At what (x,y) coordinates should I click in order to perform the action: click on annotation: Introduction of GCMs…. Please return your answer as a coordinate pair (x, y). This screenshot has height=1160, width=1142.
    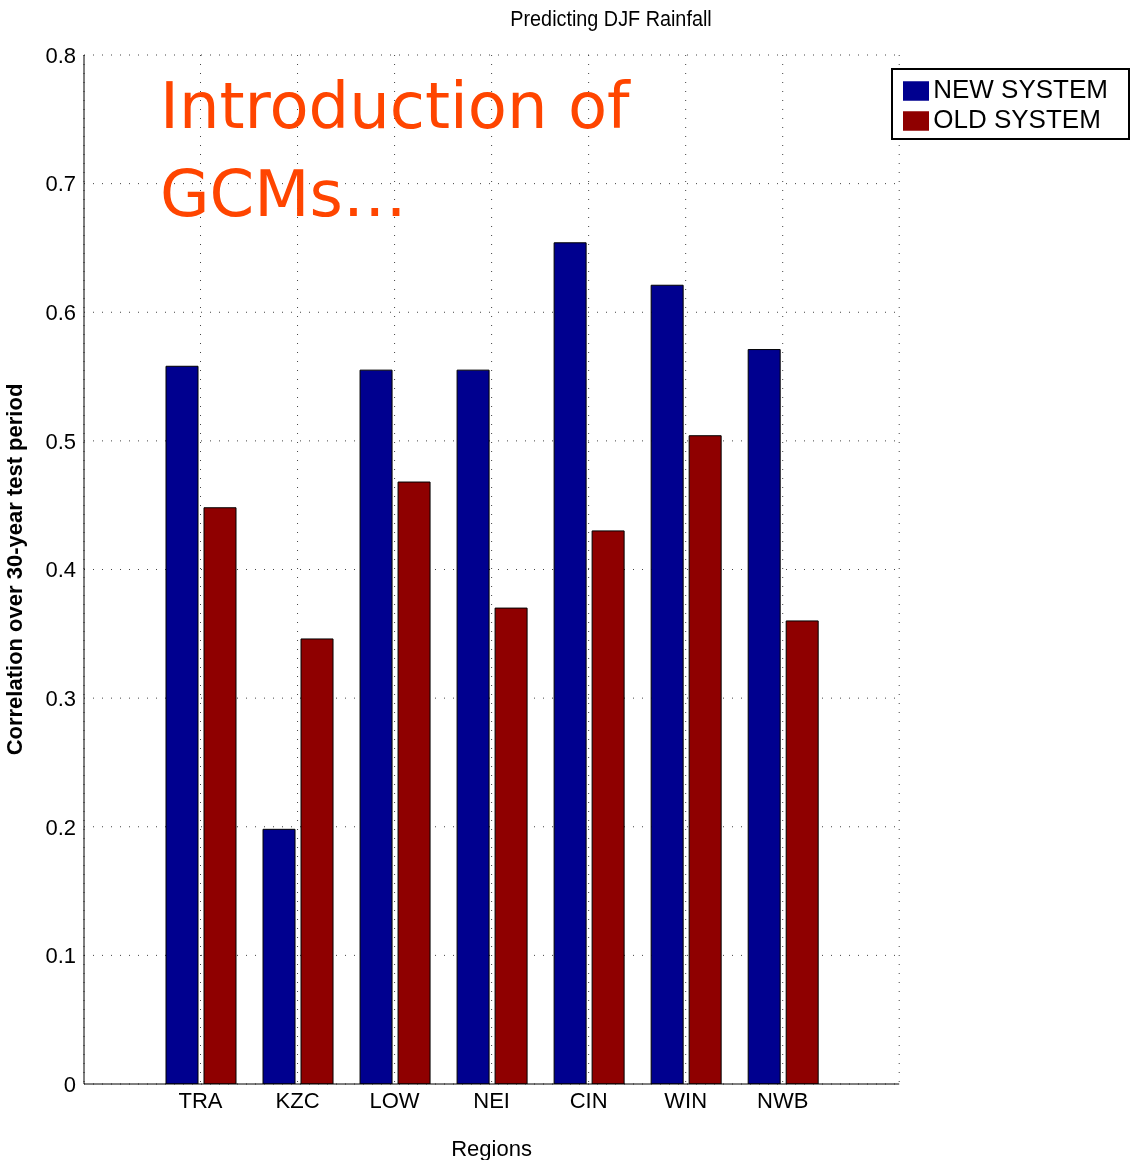
    Looking at the image, I should click on (396, 150).